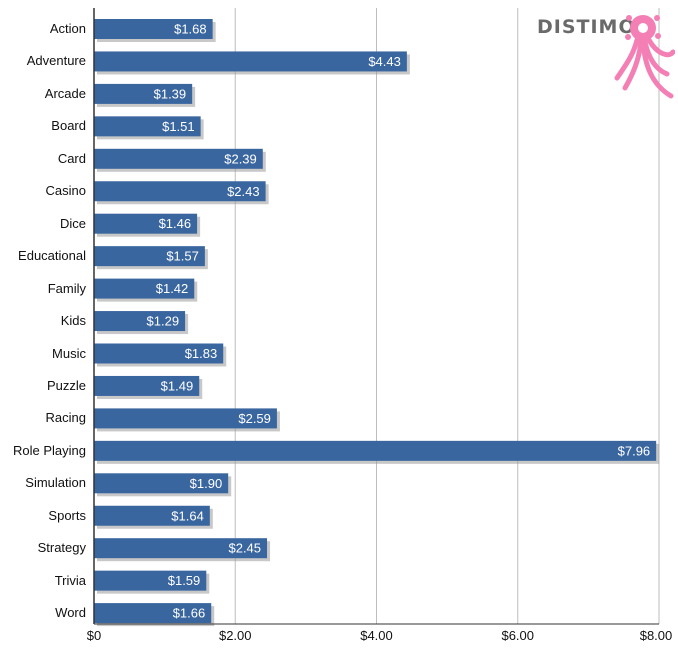  Describe the element at coordinates (163, 321) in the screenshot. I see `bar-value-label: $1.29` at that location.